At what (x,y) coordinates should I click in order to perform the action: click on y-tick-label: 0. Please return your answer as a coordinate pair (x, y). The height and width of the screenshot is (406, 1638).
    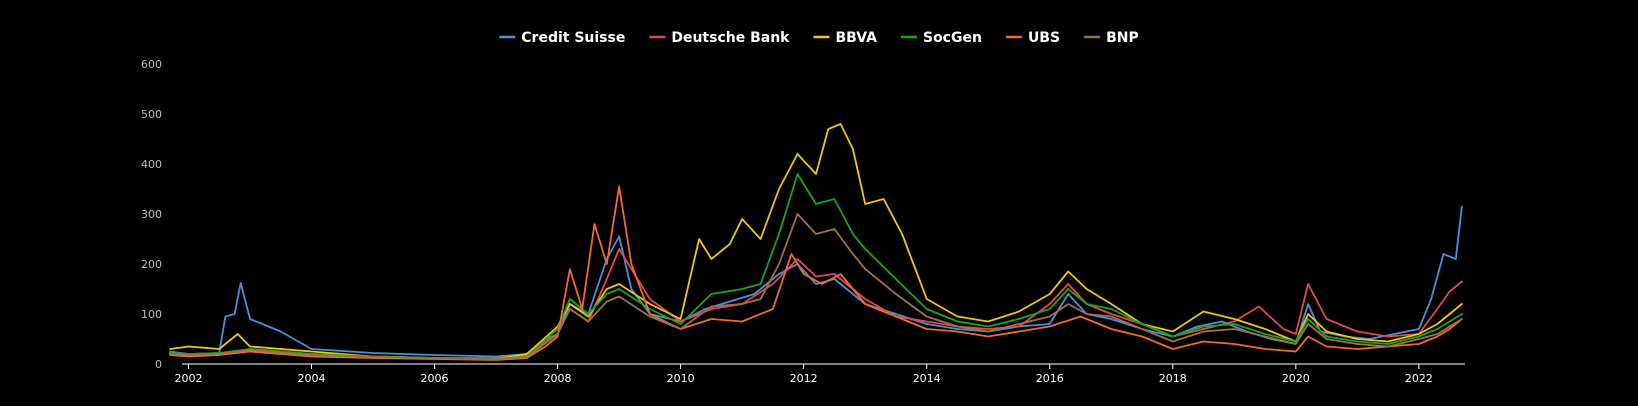
    Looking at the image, I should click on (158, 364).